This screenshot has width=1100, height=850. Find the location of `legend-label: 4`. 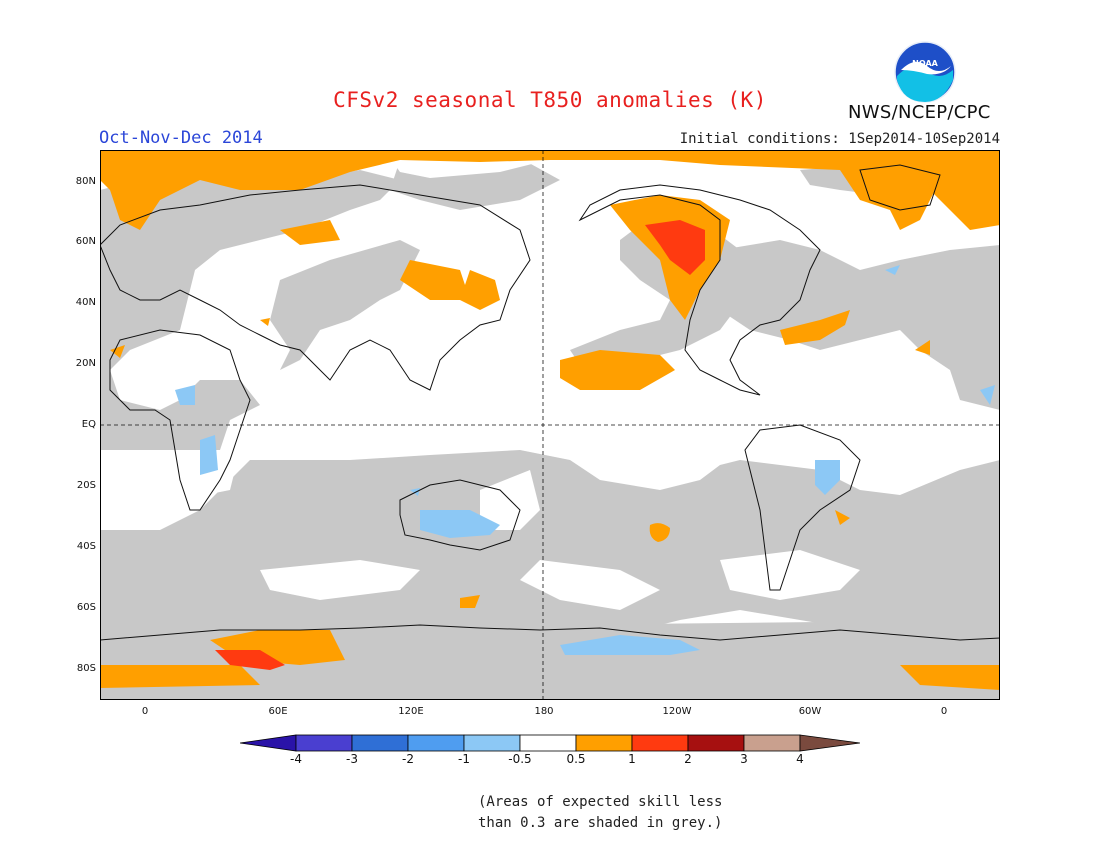

legend-label: 4 is located at coordinates (800, 759).